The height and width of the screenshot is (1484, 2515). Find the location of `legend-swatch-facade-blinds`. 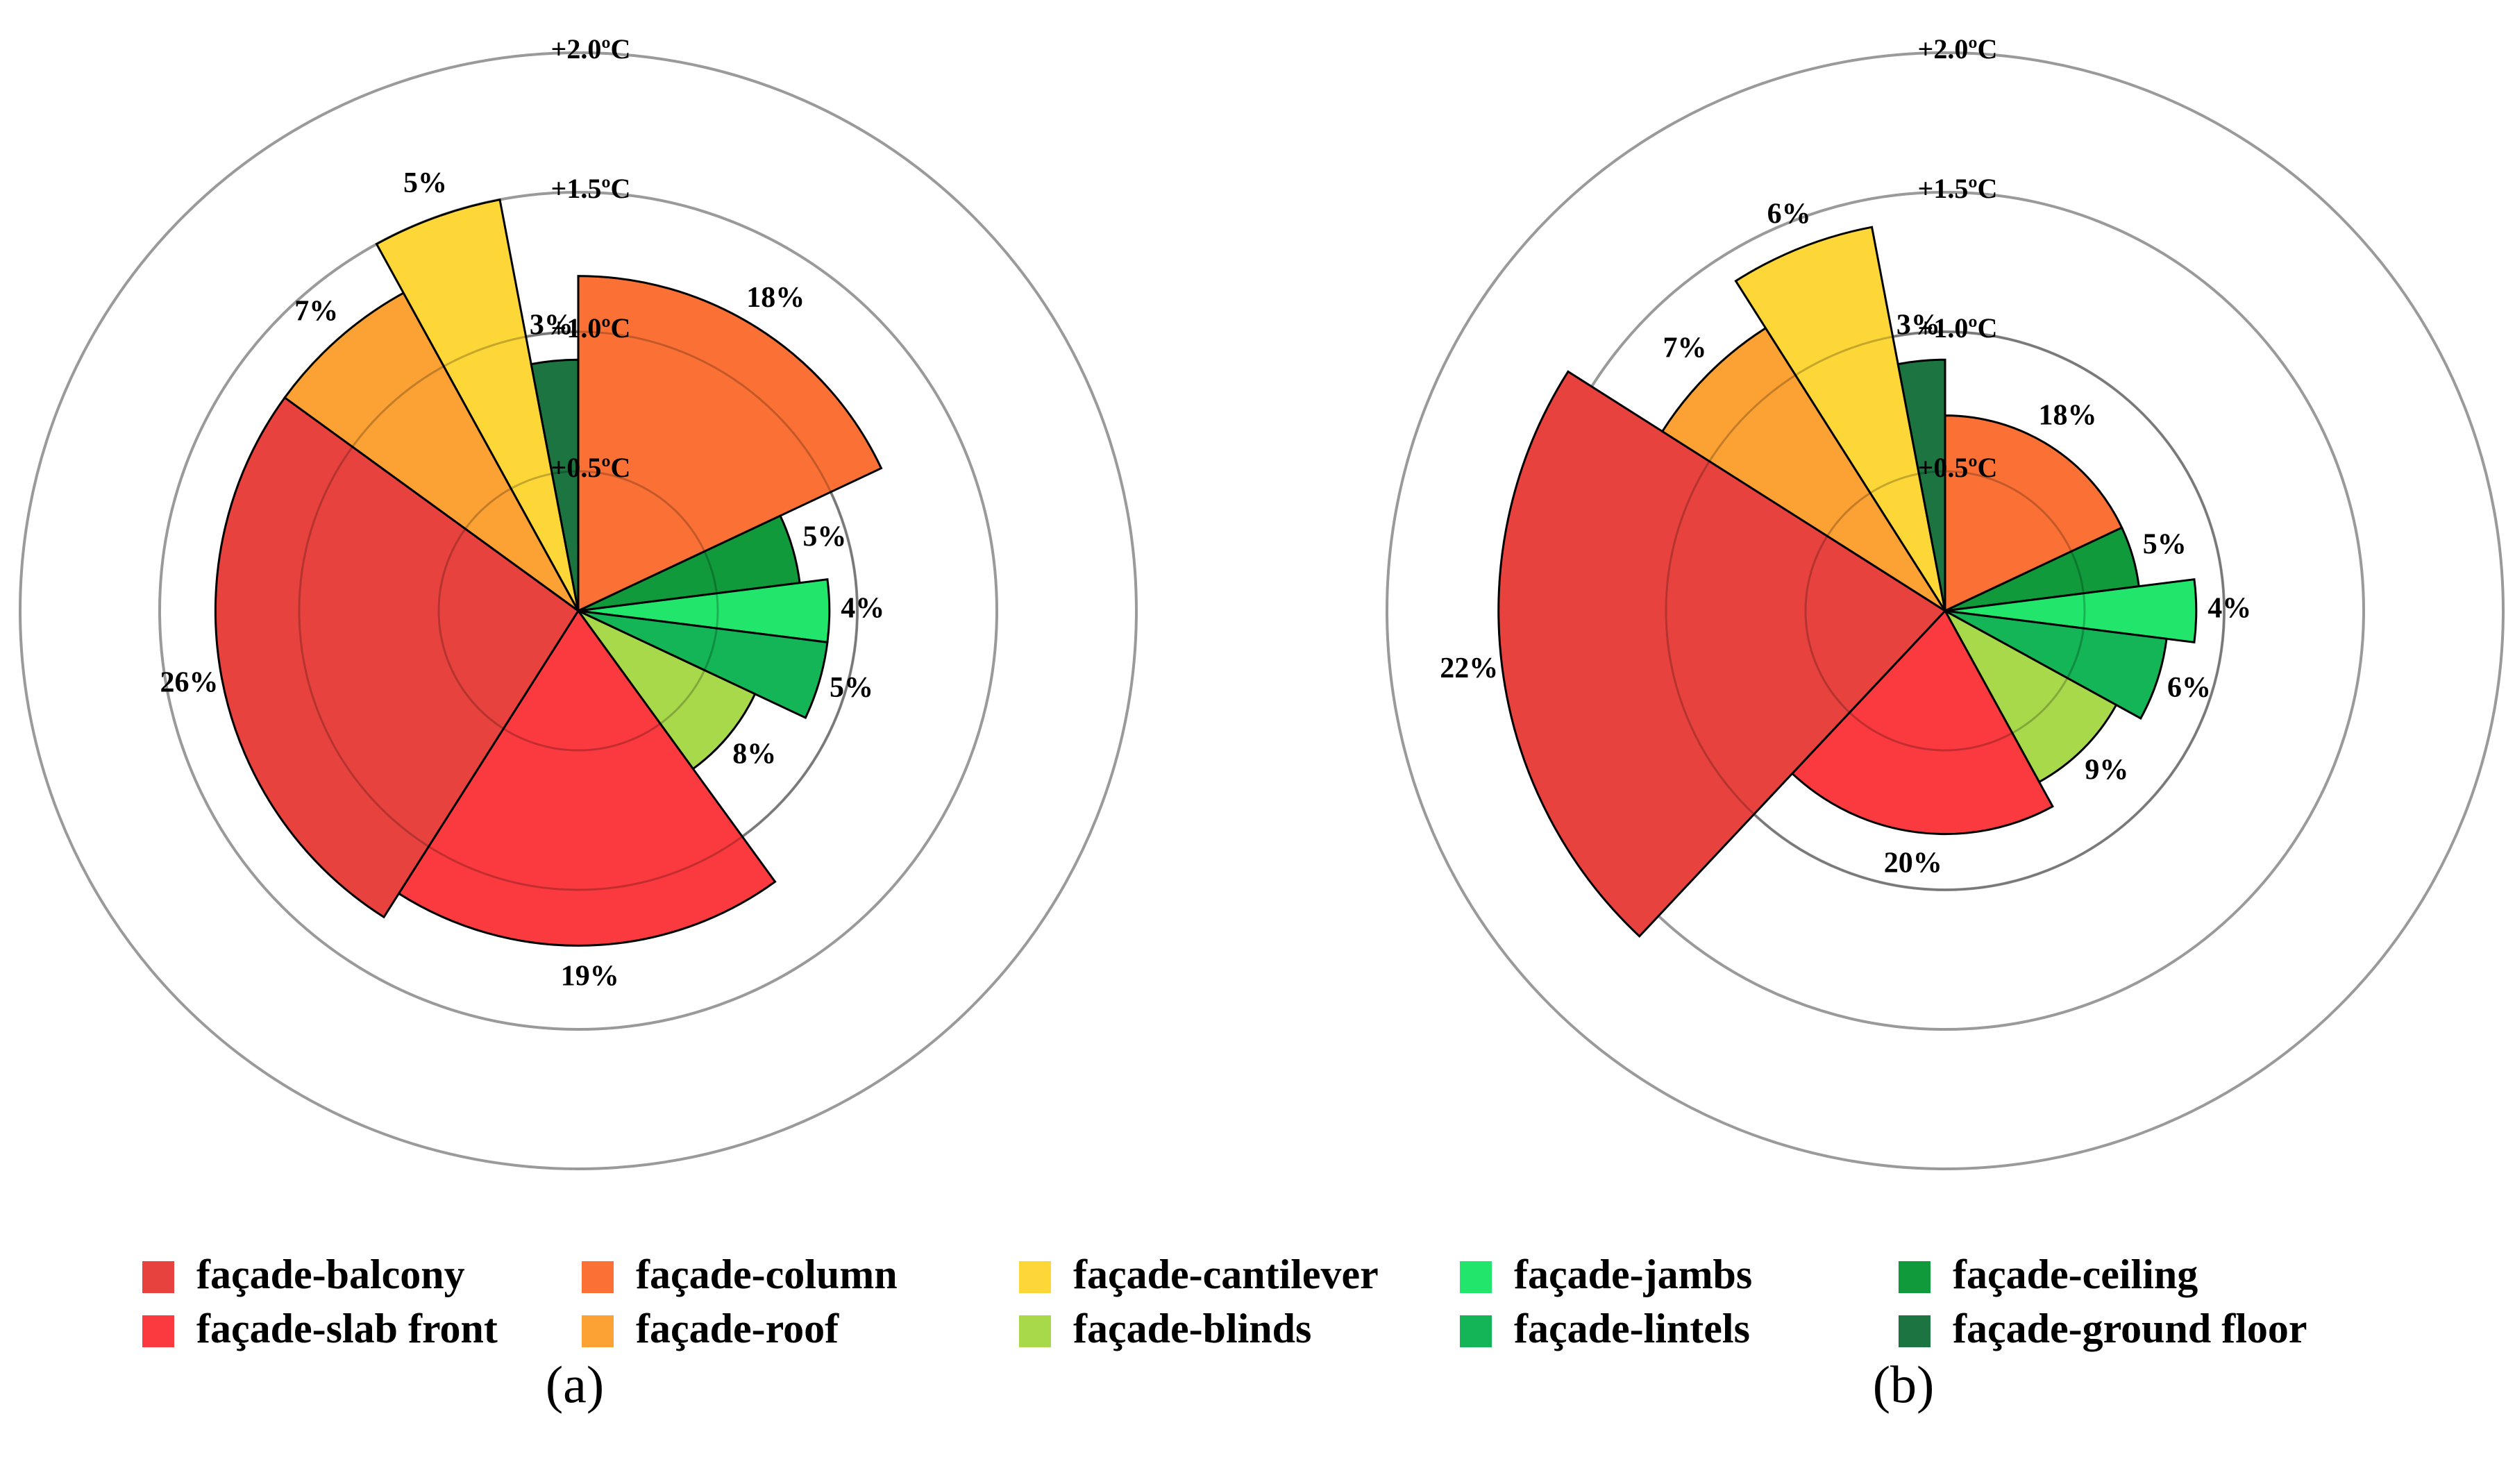

legend-swatch-facade-blinds is located at coordinates (1035, 1331).